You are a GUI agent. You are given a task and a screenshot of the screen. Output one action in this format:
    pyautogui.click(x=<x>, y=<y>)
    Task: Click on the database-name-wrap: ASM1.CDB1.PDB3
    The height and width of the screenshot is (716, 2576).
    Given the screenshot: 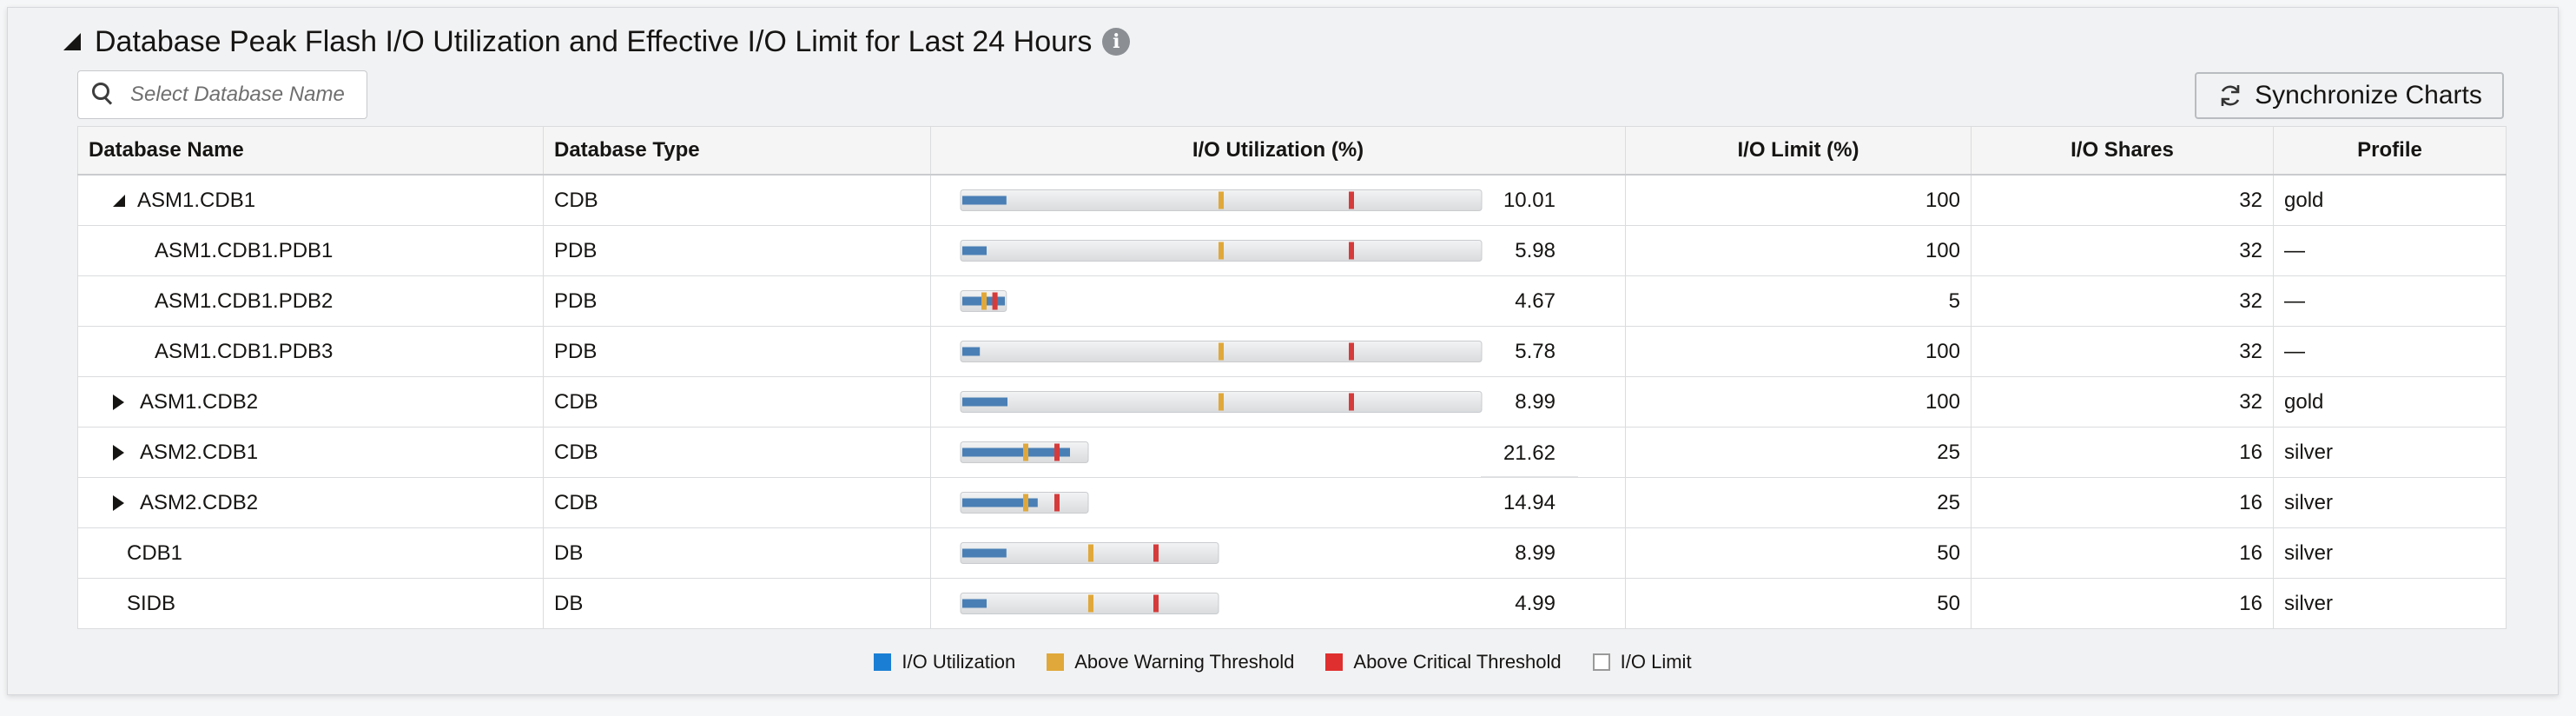 What is the action you would take?
    pyautogui.click(x=310, y=352)
    